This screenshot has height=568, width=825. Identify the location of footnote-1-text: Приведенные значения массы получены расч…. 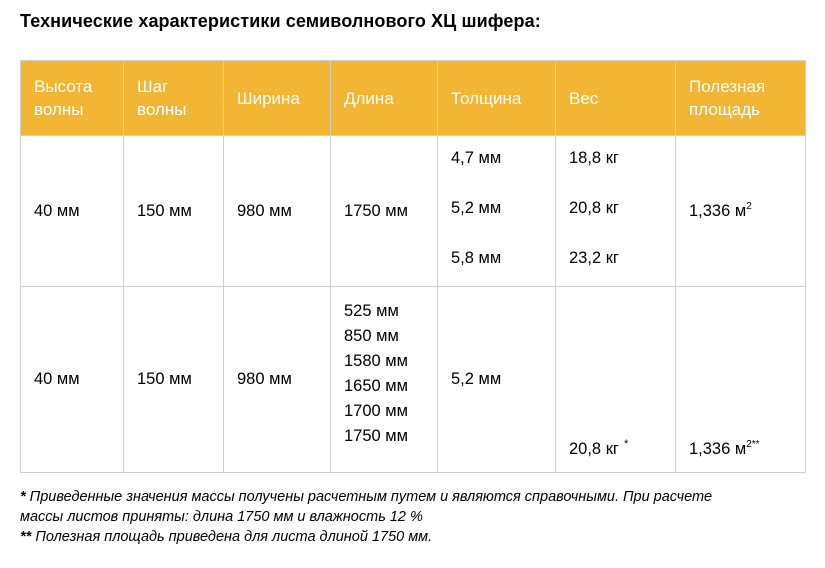
(369, 497).